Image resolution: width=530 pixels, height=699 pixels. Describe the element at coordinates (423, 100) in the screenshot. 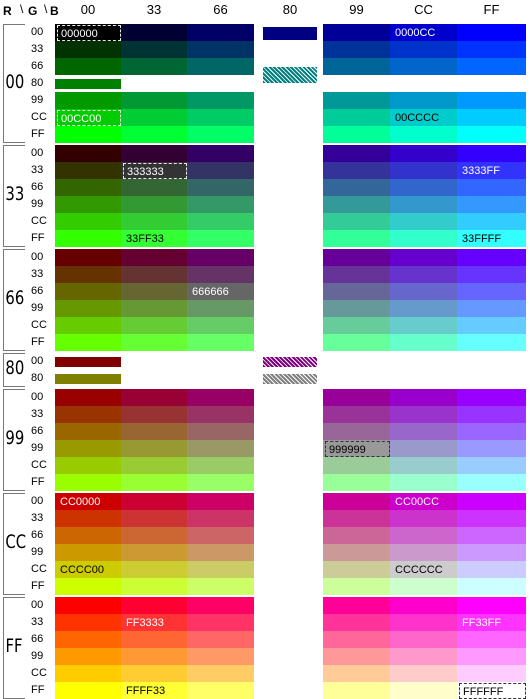

I see `swatch-0099CC` at that location.